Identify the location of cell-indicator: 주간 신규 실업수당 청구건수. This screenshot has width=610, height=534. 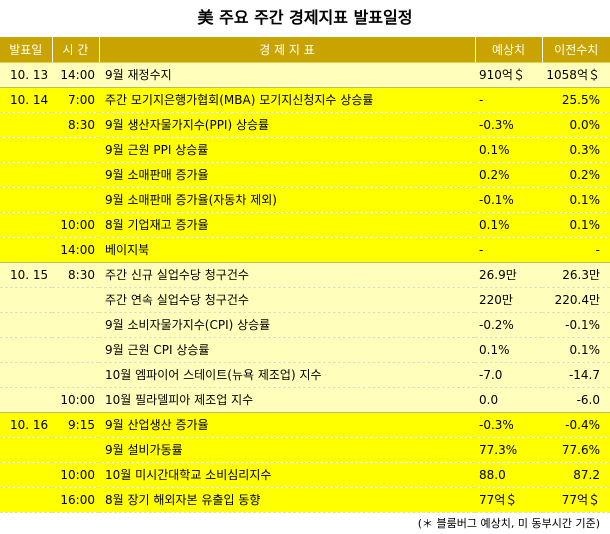
(287, 274).